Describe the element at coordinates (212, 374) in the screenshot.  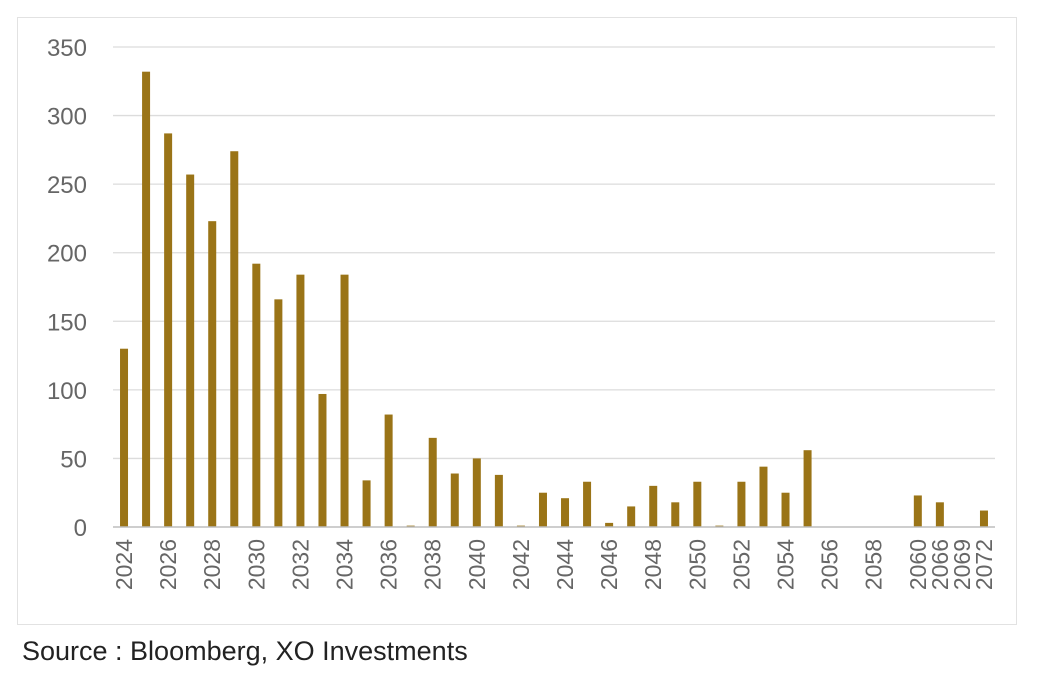
I see `bar-2028` at that location.